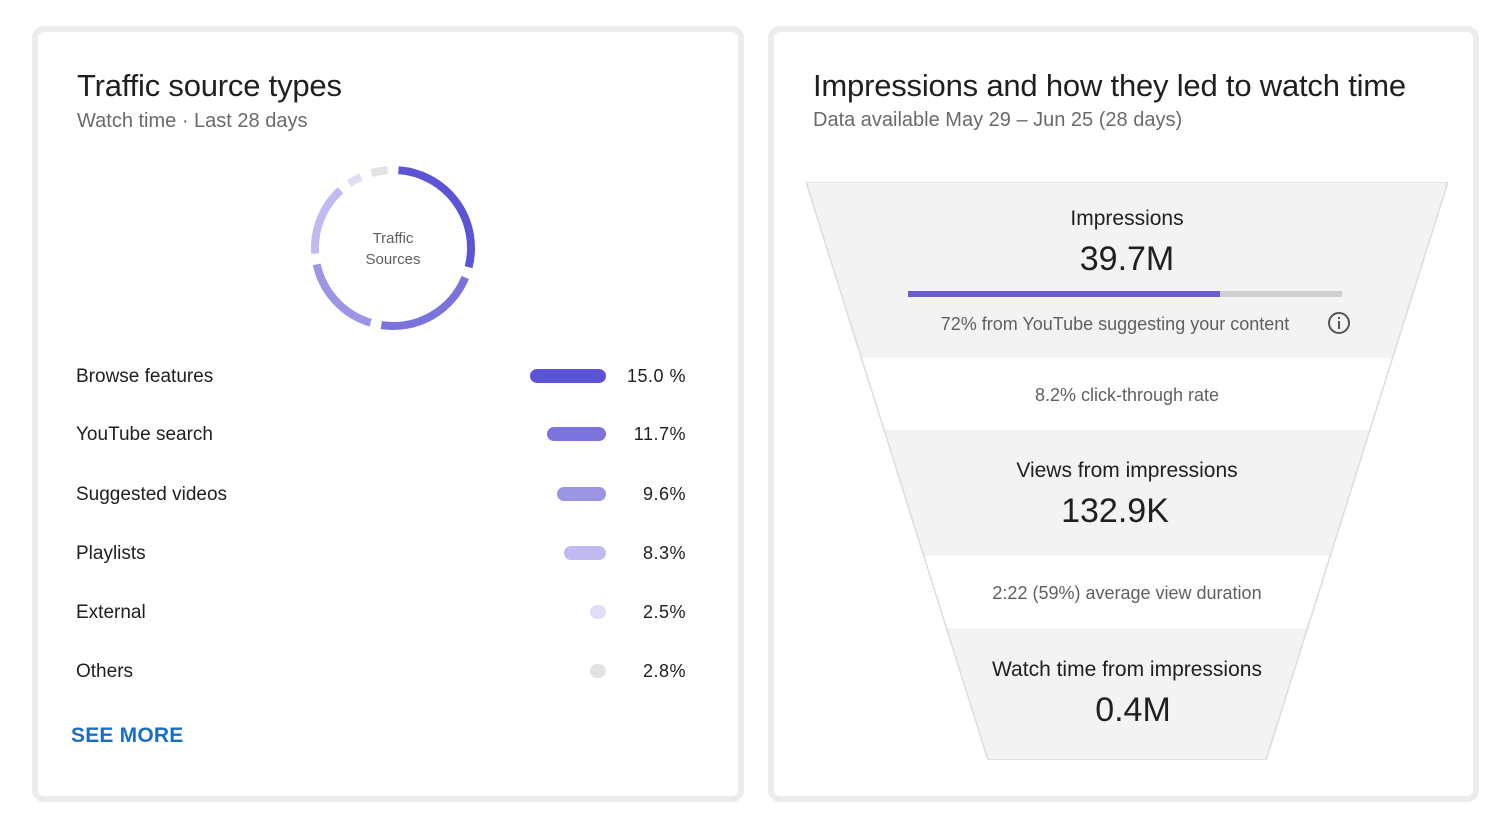  Describe the element at coordinates (1127, 259) in the screenshot. I see `impressions-value: 39.7M` at that location.